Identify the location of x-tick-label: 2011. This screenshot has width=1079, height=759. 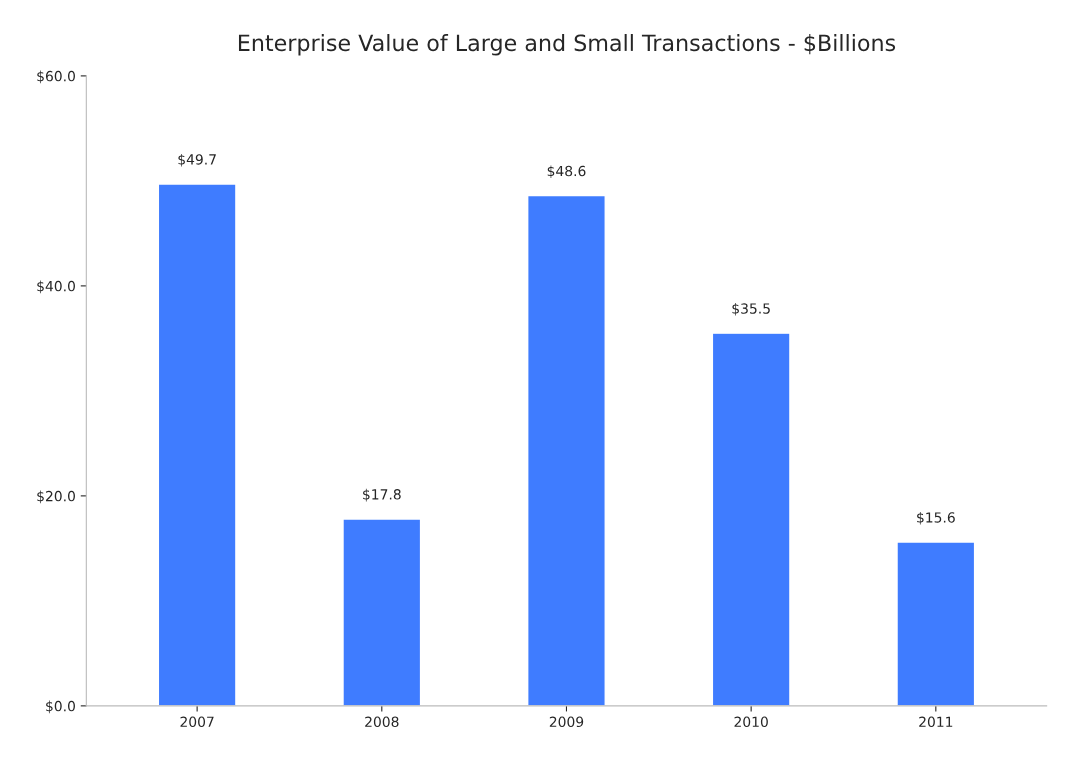
(936, 722).